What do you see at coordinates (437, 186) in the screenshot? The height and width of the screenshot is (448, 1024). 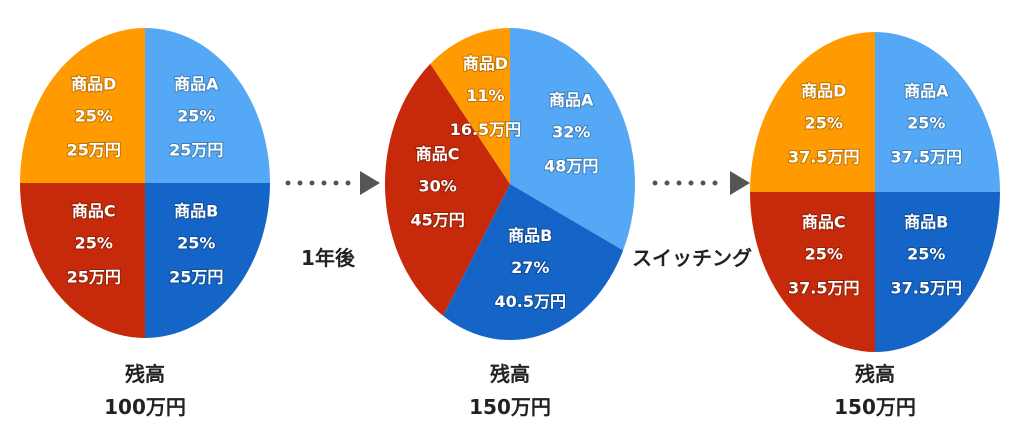 I see `slice-percent-label: 30%` at bounding box center [437, 186].